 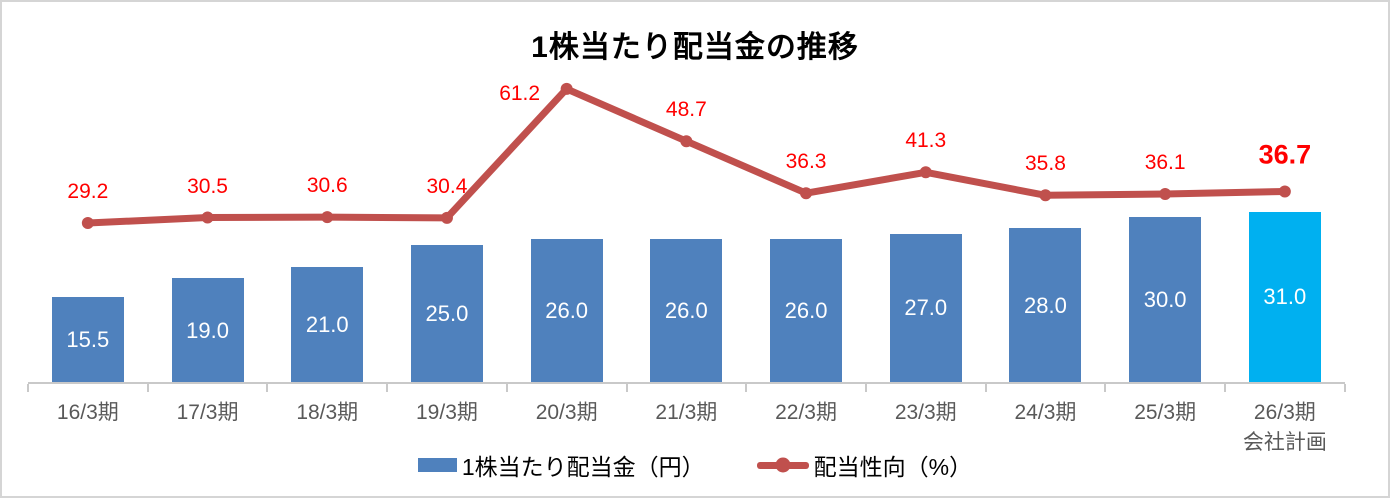 What do you see at coordinates (695, 47) in the screenshot?
I see `chart-title: 1株当たり配当金の推移` at bounding box center [695, 47].